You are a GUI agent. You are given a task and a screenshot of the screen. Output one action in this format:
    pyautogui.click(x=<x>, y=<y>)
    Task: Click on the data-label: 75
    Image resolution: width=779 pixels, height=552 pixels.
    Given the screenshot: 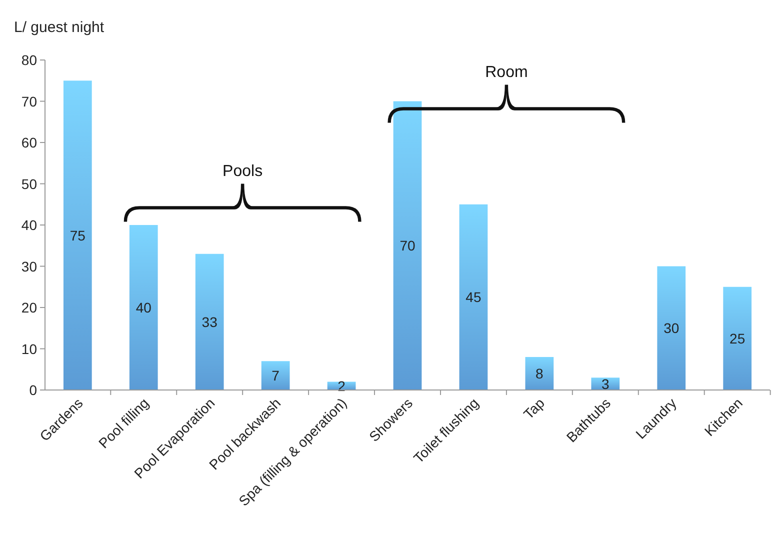 What is the action you would take?
    pyautogui.click(x=78, y=235)
    